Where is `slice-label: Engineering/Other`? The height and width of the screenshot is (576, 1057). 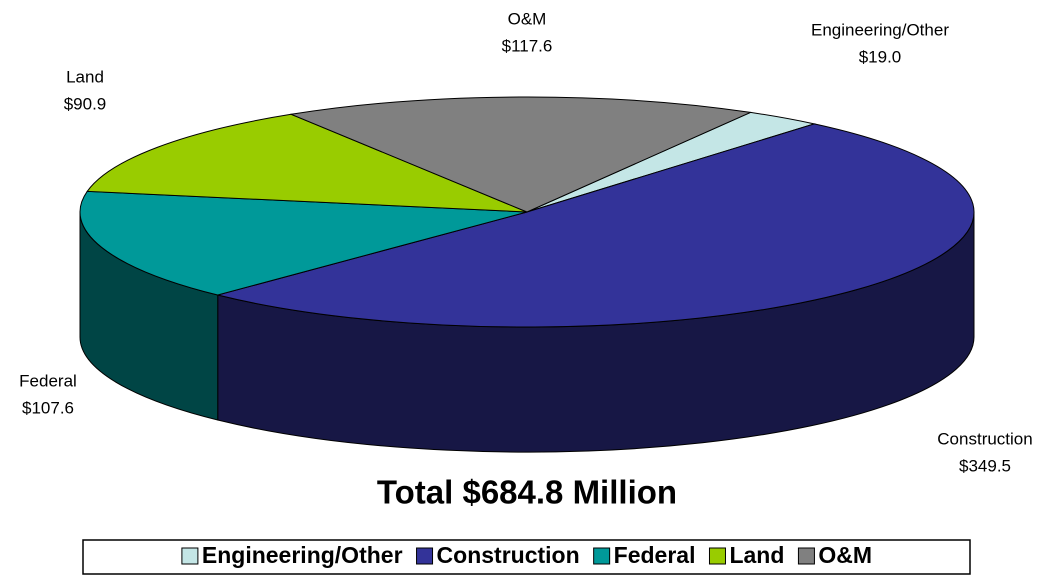 slice-label: Engineering/Other is located at coordinates (880, 29).